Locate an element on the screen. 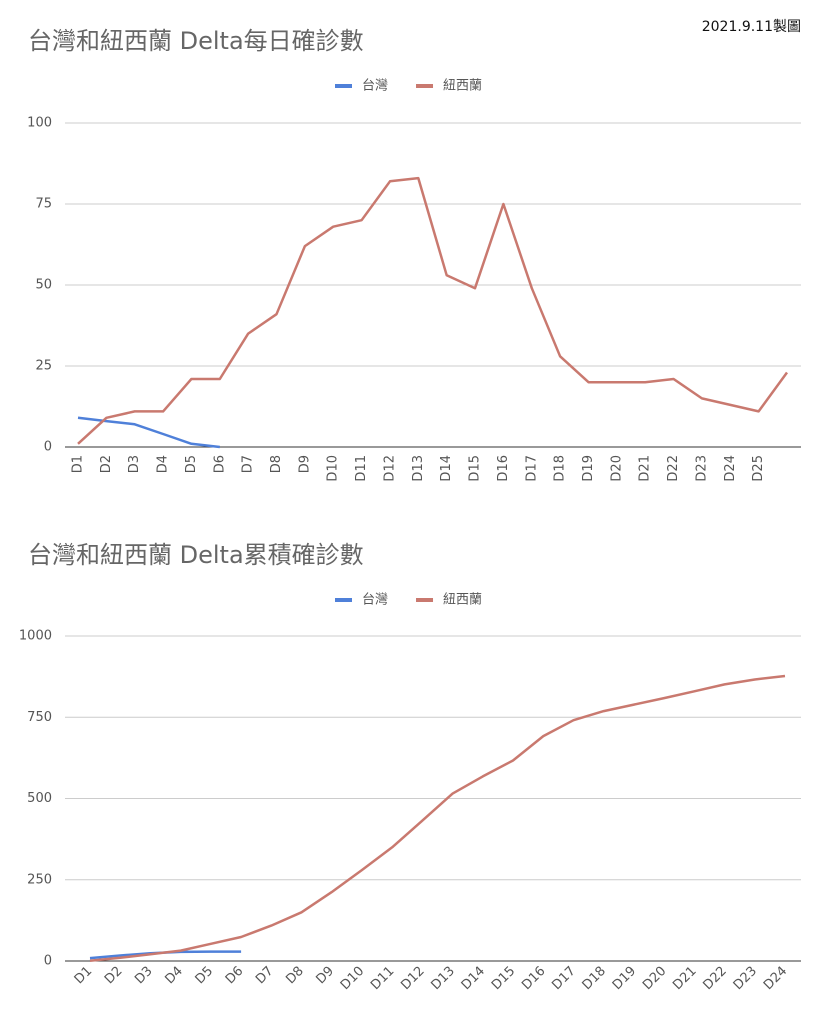  y-tick-label: 500 is located at coordinates (39, 798).